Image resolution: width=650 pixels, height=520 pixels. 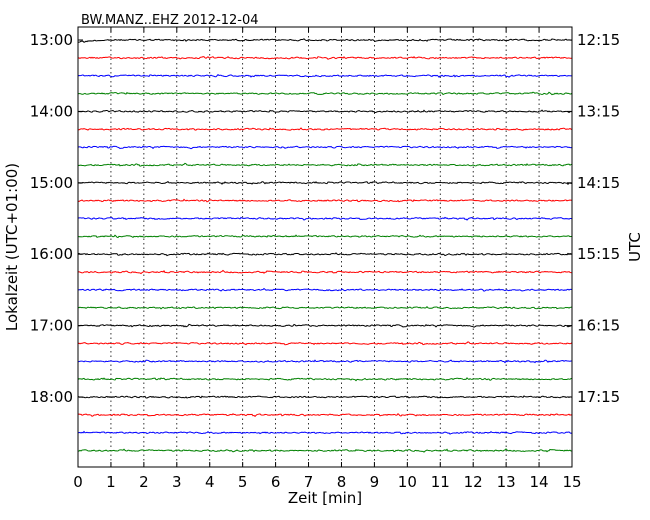 What do you see at coordinates (342, 482) in the screenshot?
I see `x-tick-label: 8` at bounding box center [342, 482].